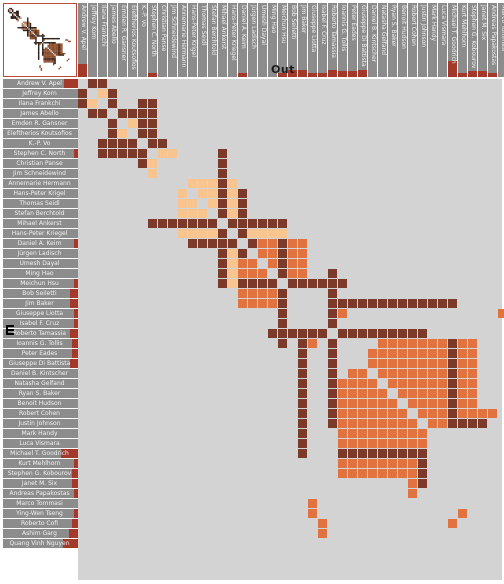  I want to click on column-label: Jim Schneidewind, so click(173, 40).